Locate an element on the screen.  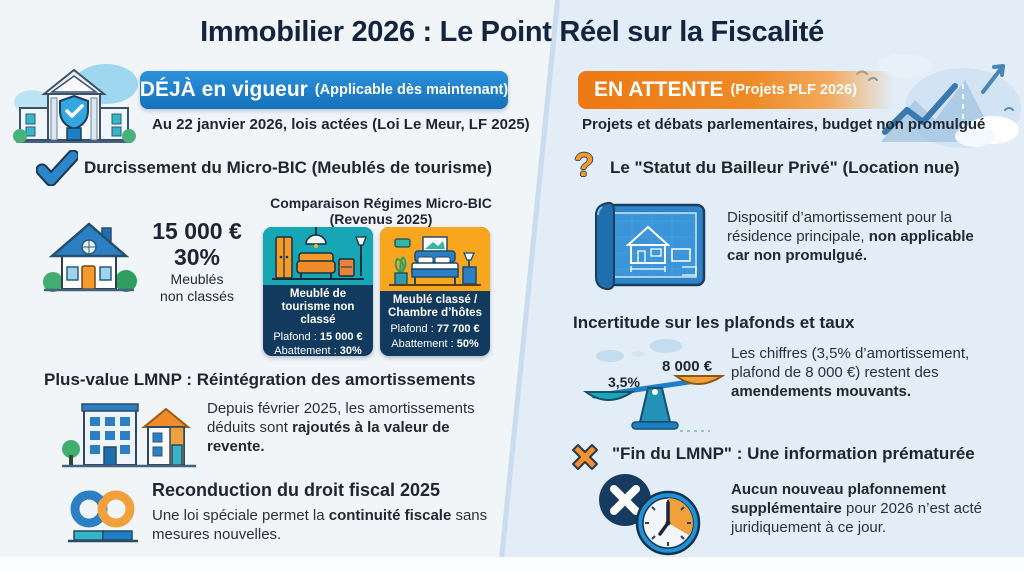
furnished-room-icon is located at coordinates (319, 253).